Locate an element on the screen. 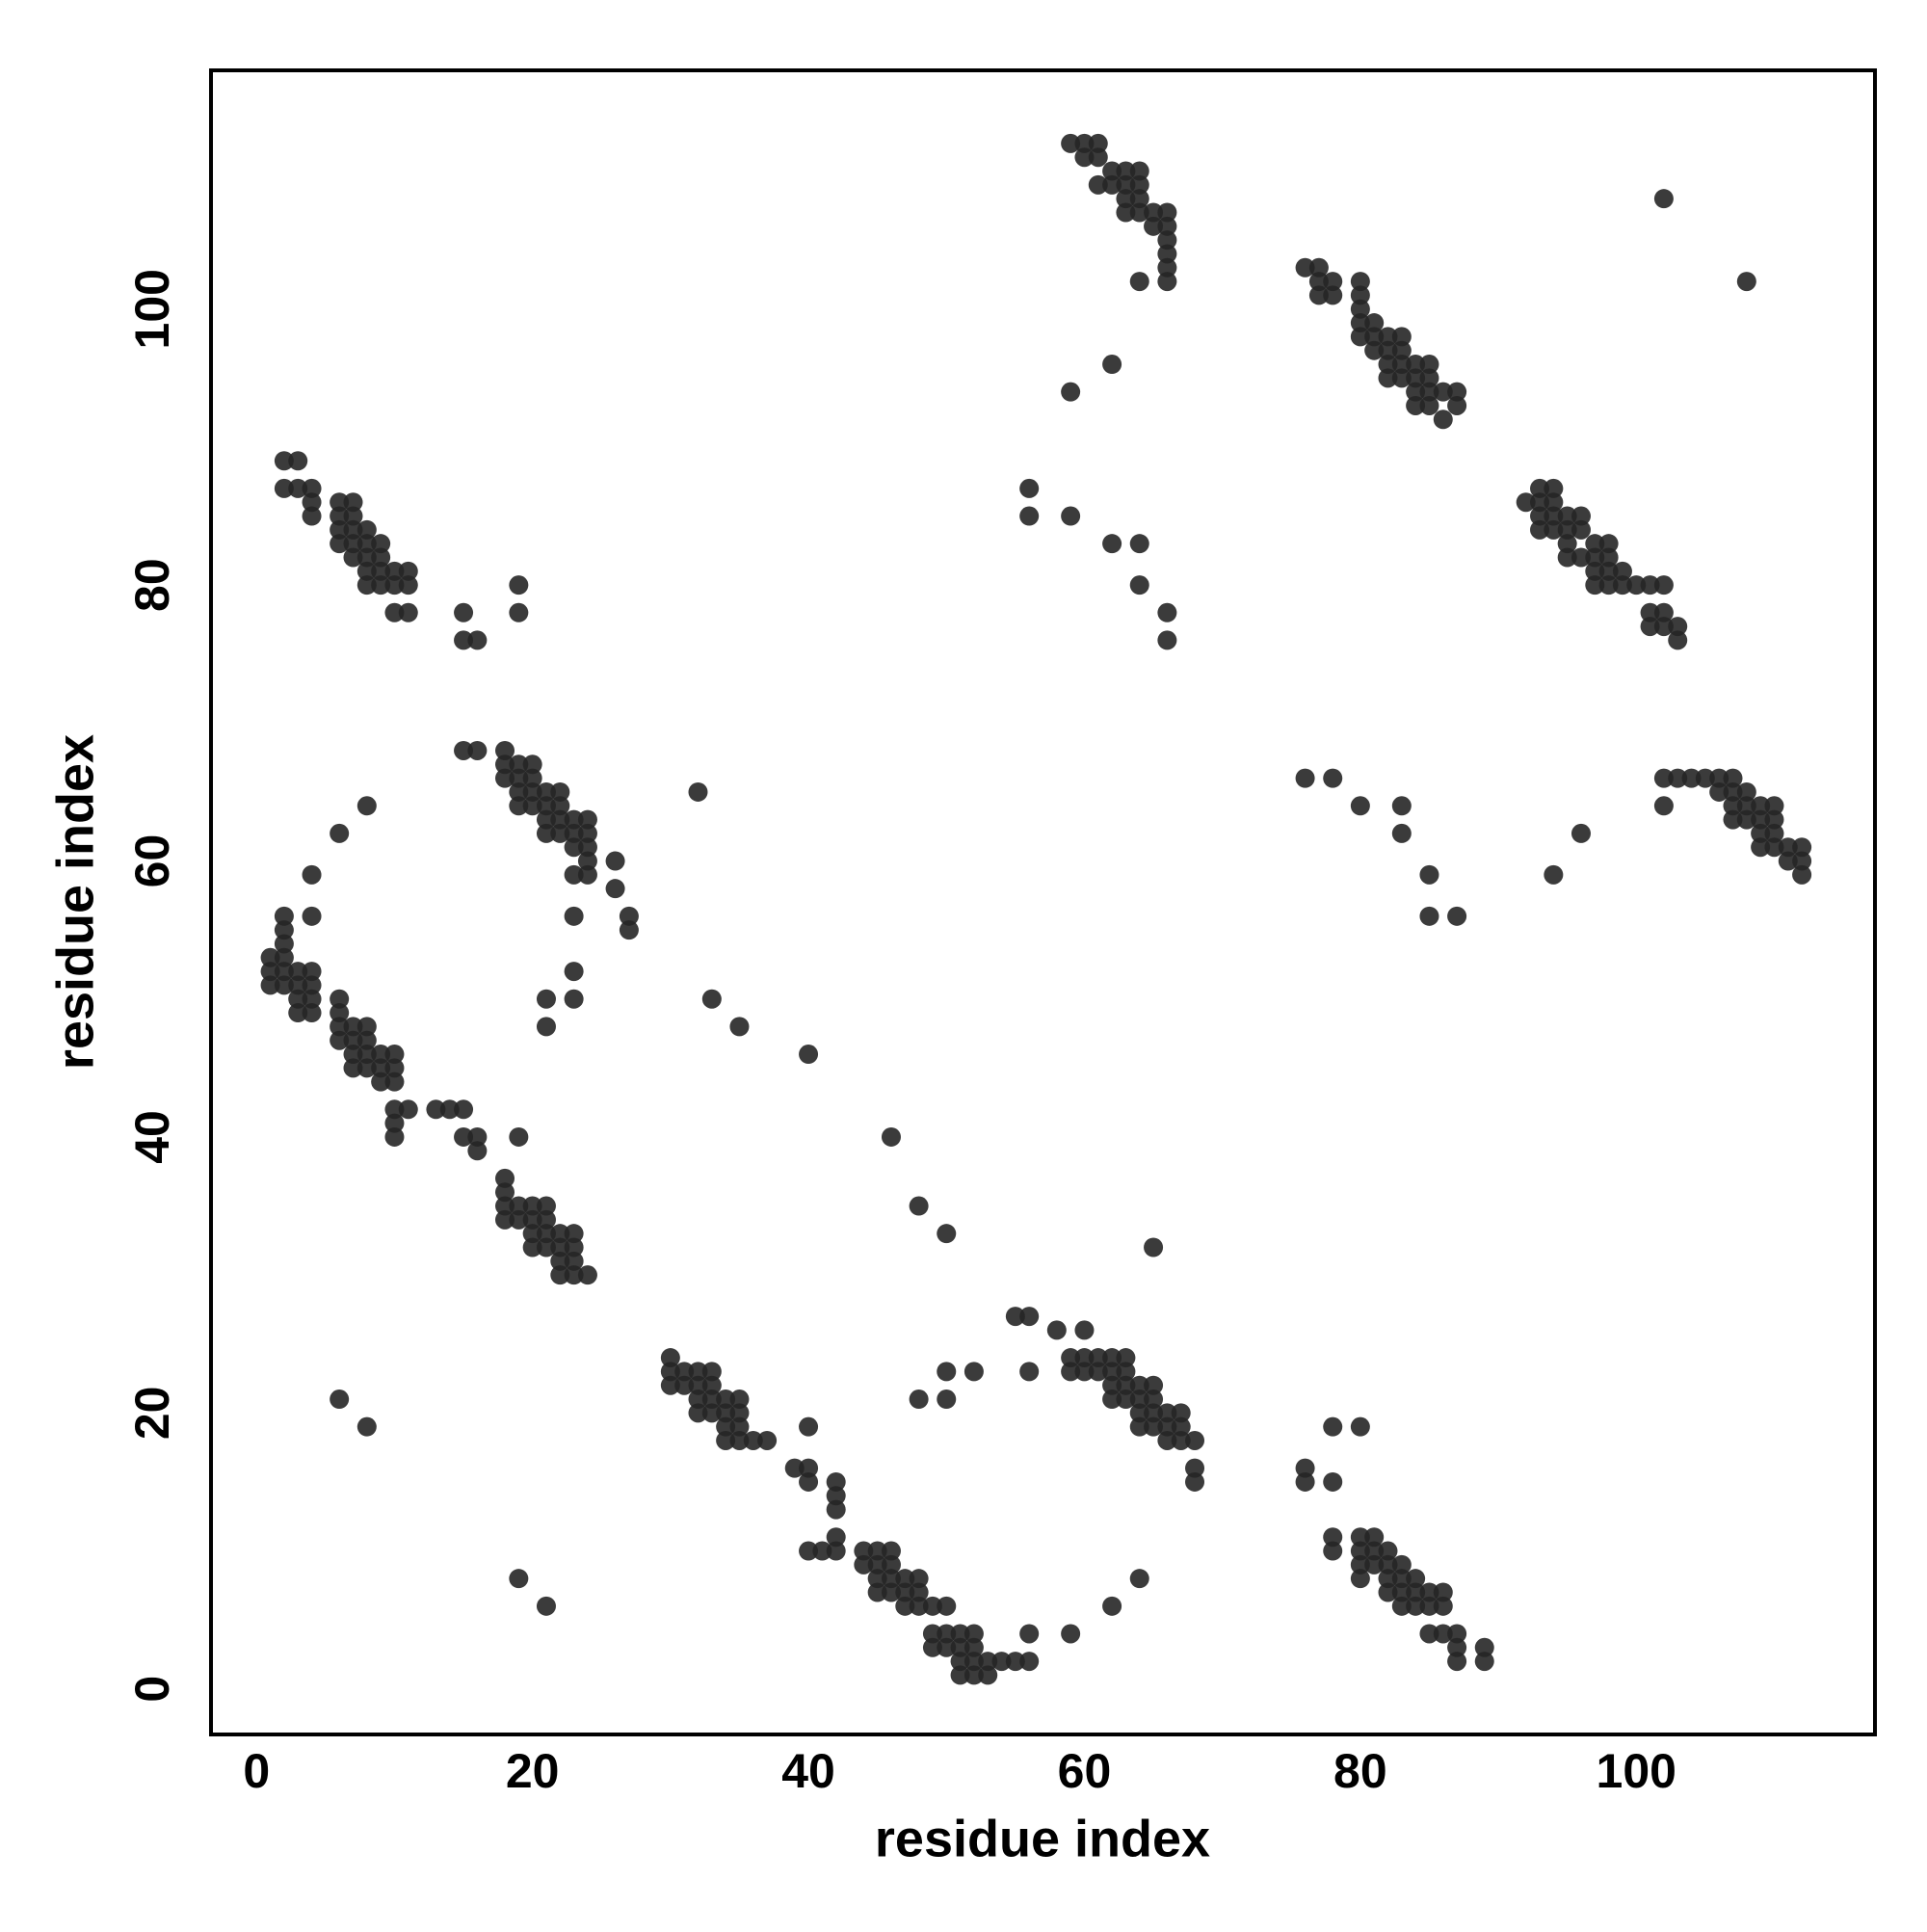  x-tick-label: 100 is located at coordinates (1637, 1771).